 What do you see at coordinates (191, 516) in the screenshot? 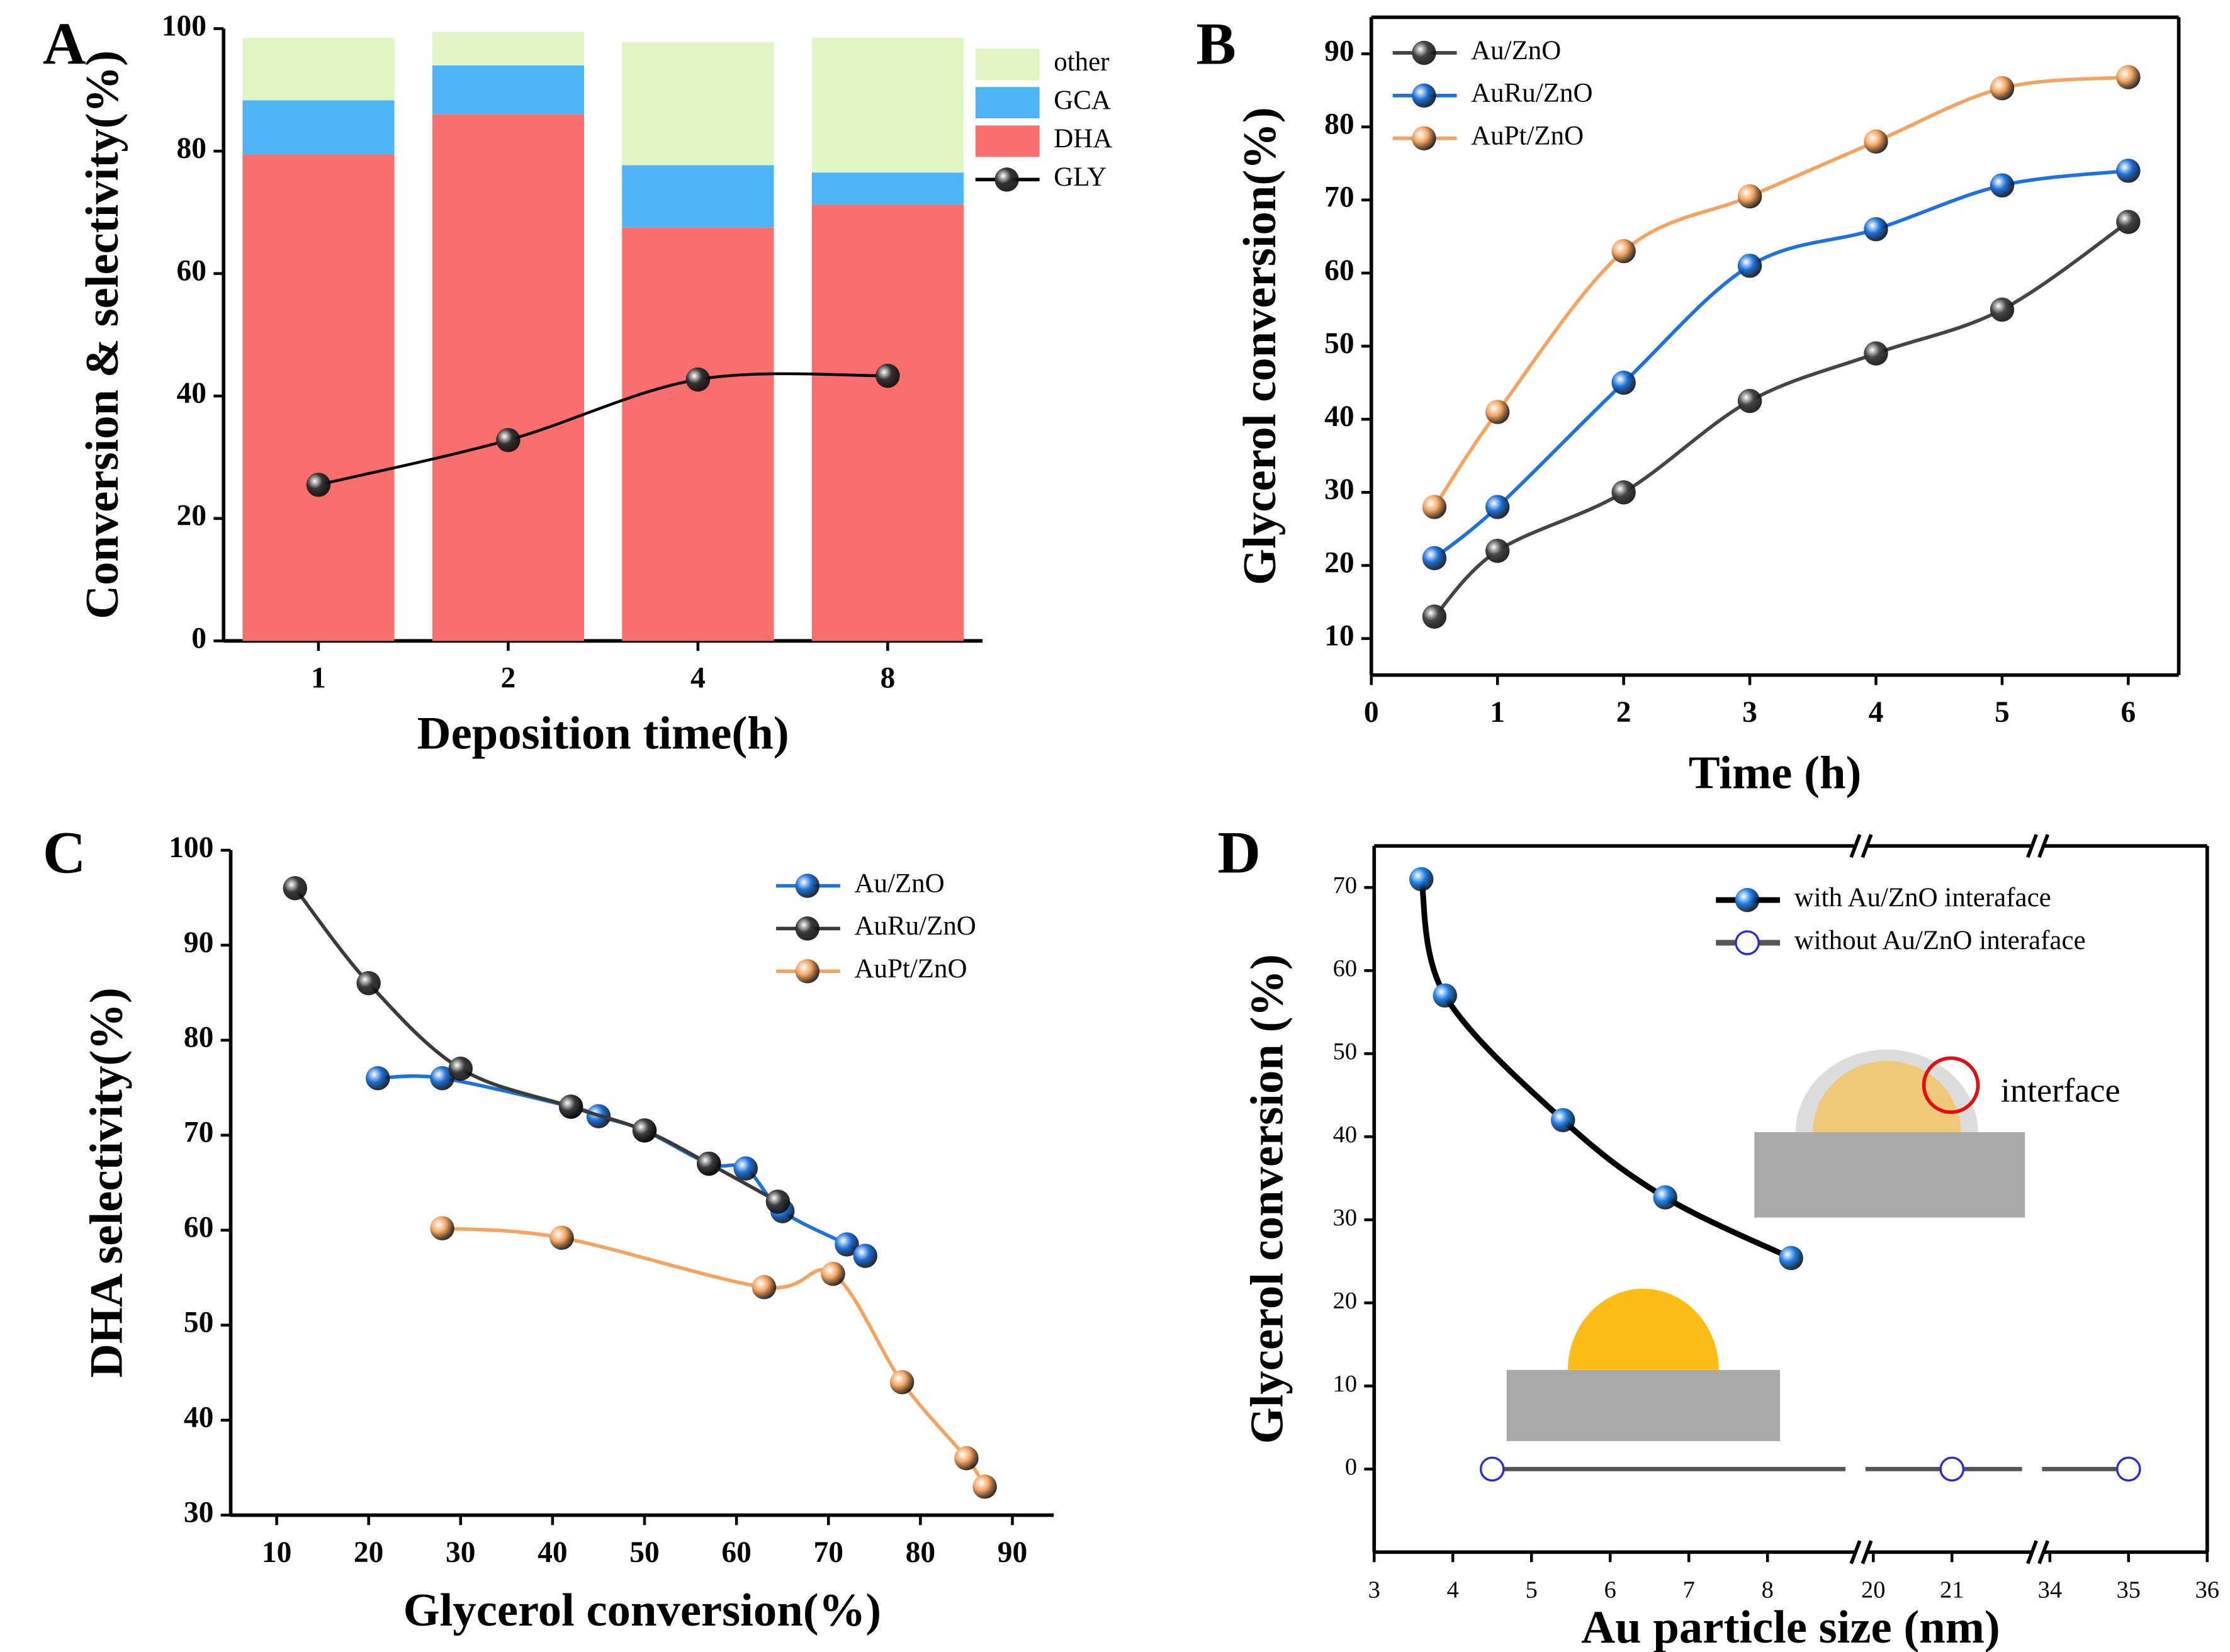
I see `y-tick-label: 20` at bounding box center [191, 516].